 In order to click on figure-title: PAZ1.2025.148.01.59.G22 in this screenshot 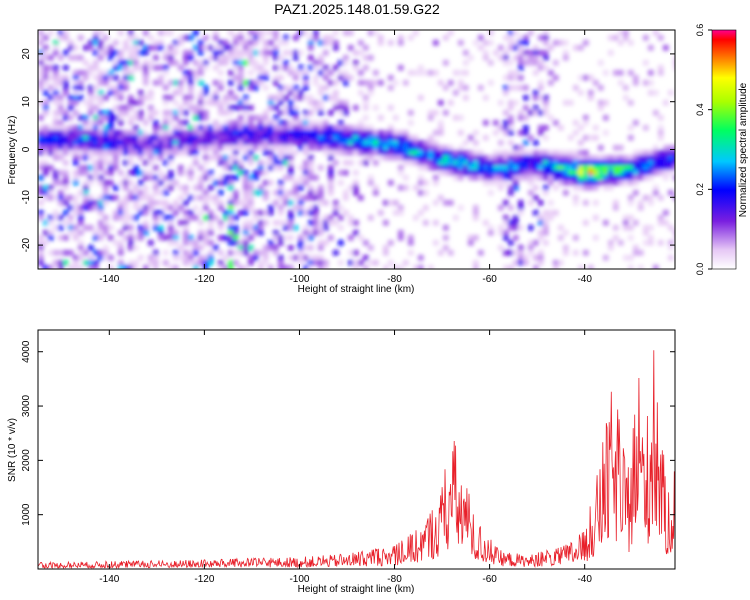, I will do `click(357, 9)`.